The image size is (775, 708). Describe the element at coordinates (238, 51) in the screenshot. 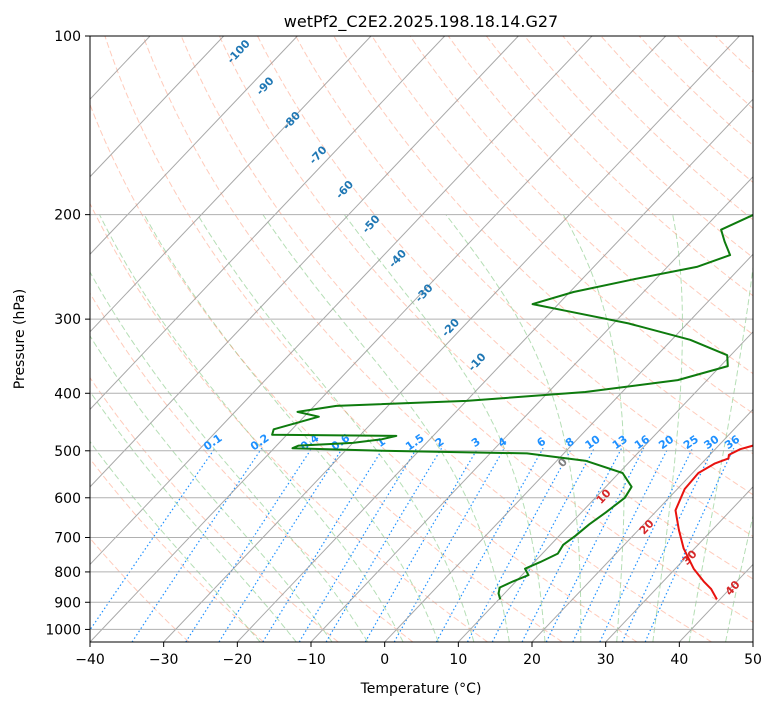

I see `isotherm-label: -100` at that location.